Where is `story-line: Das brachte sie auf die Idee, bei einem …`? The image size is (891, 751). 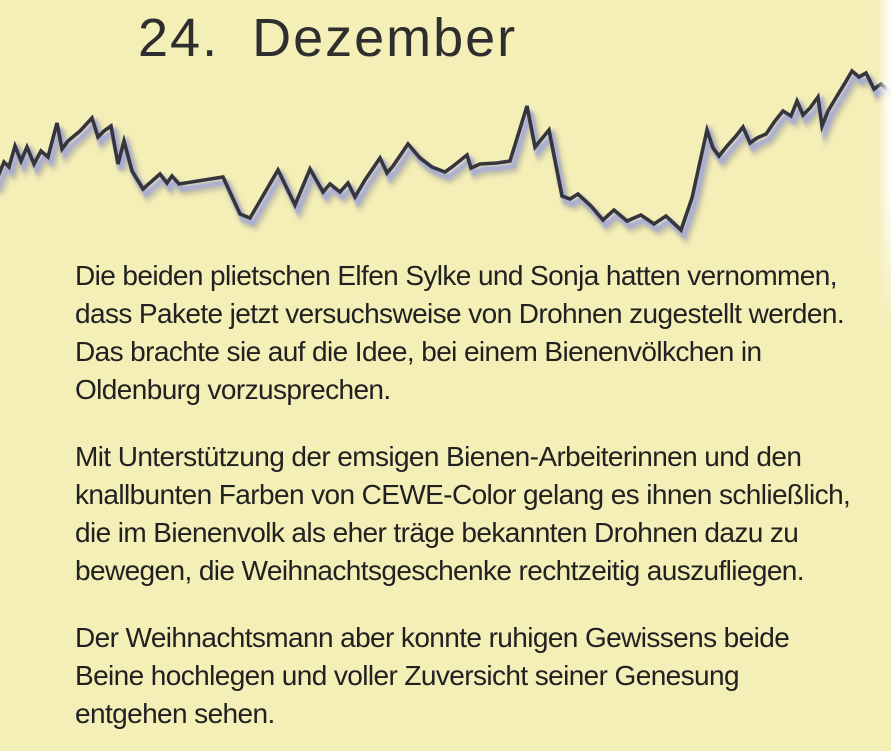 story-line: Das brachte sie auf die Idee, bei einem … is located at coordinates (418, 351).